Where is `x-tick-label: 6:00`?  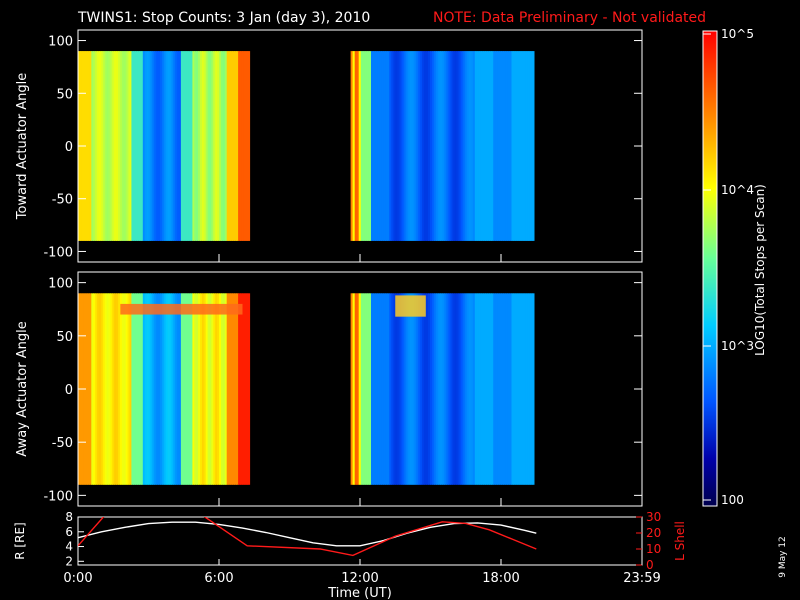 x-tick-label: 6:00 is located at coordinates (218, 578).